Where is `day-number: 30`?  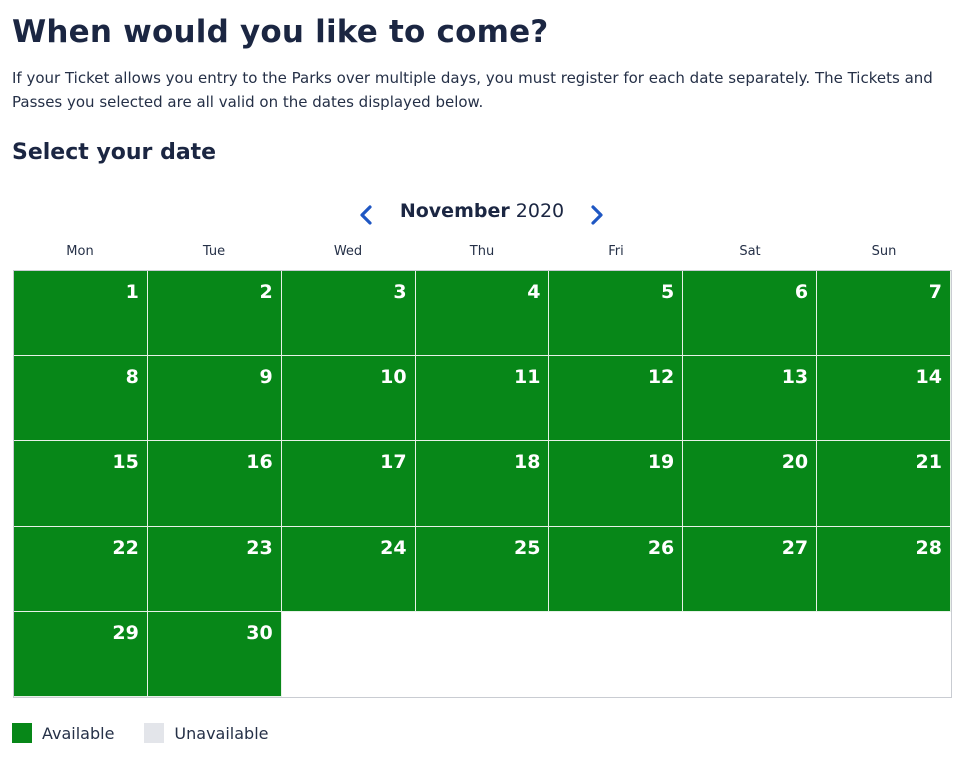 day-number: 30 is located at coordinates (259, 632).